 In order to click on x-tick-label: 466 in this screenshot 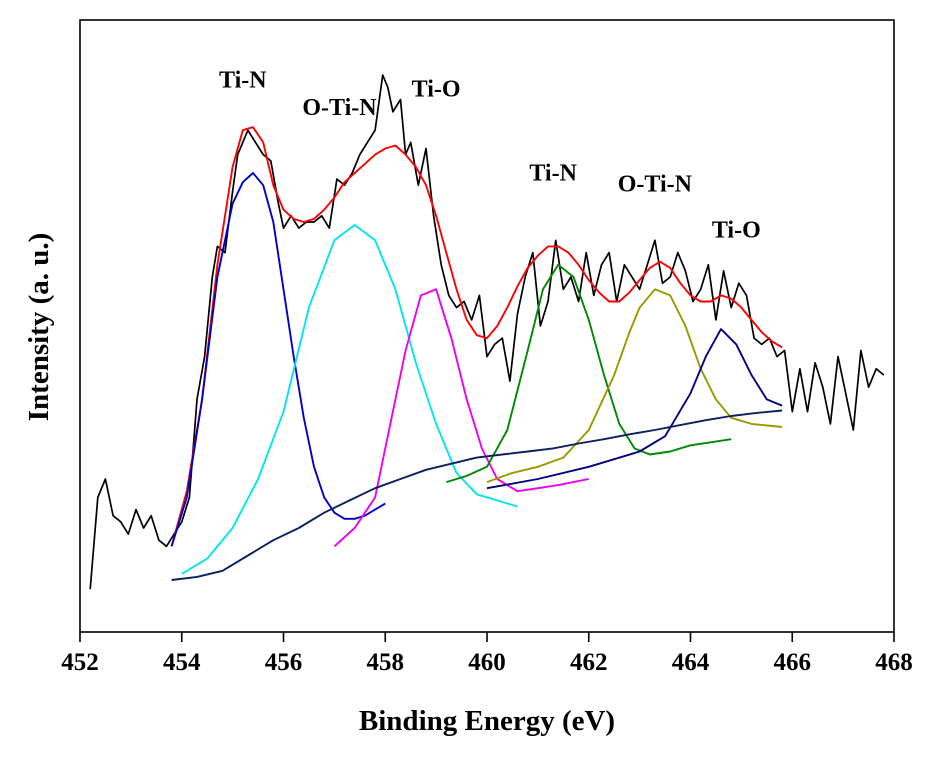, I will do `click(793, 662)`.